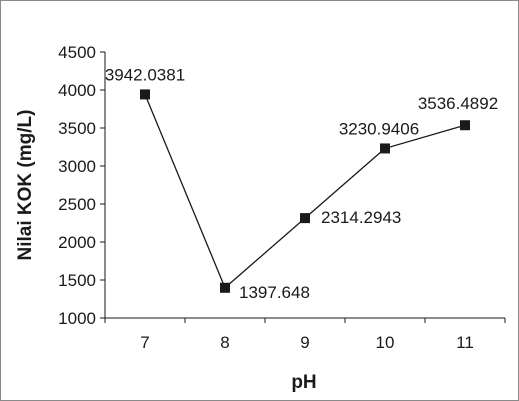 The image size is (519, 401). I want to click on y-axis-ticks: 1000 1500 2000 2500 3000 3500 4000 4500, so click(81, 185).